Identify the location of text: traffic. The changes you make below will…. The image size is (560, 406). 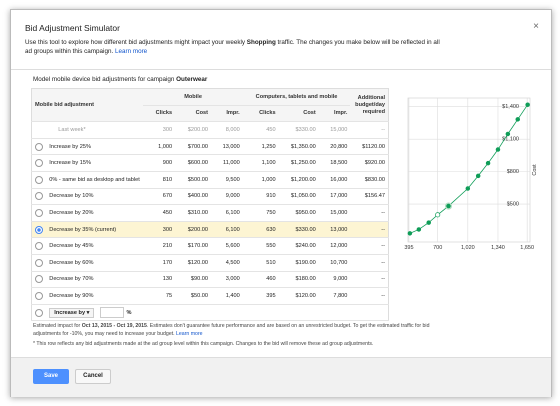
(232, 47).